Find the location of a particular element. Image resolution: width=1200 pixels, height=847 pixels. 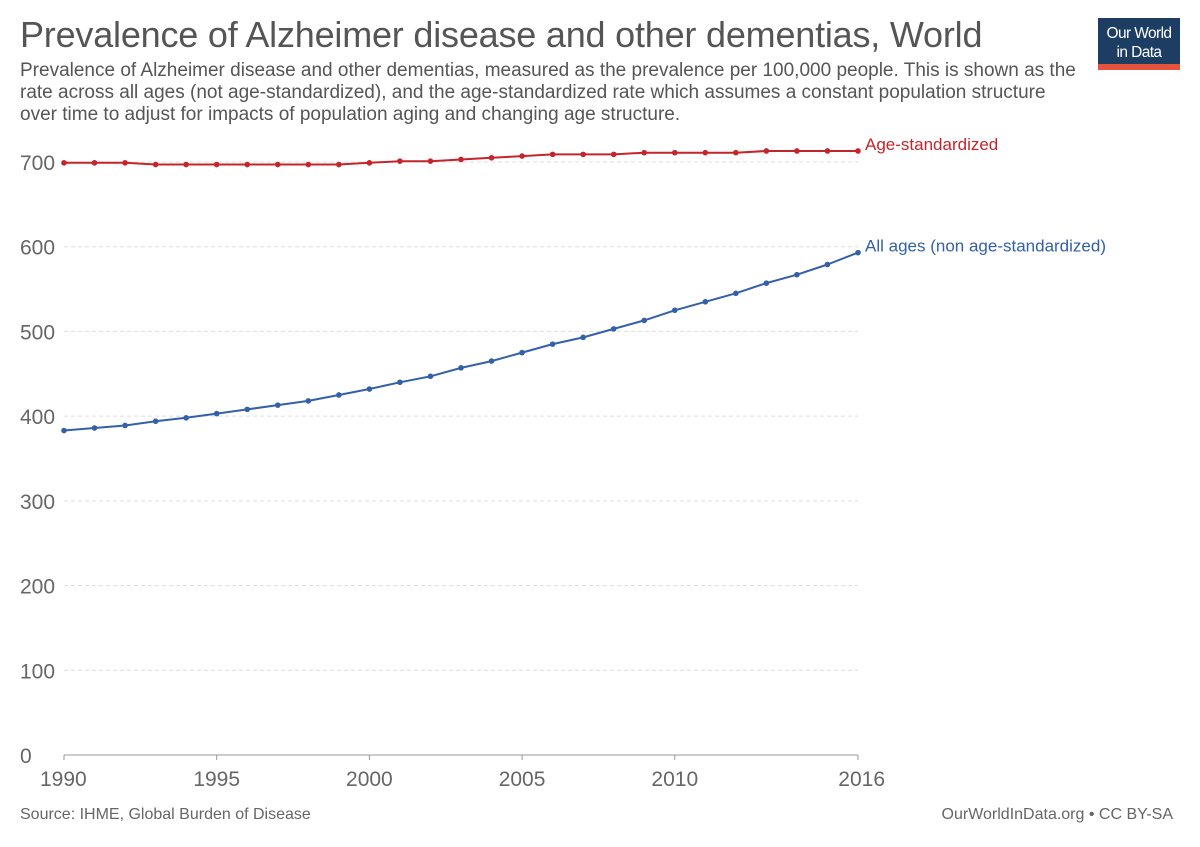

x-tick-label: 2005 is located at coordinates (522, 779).